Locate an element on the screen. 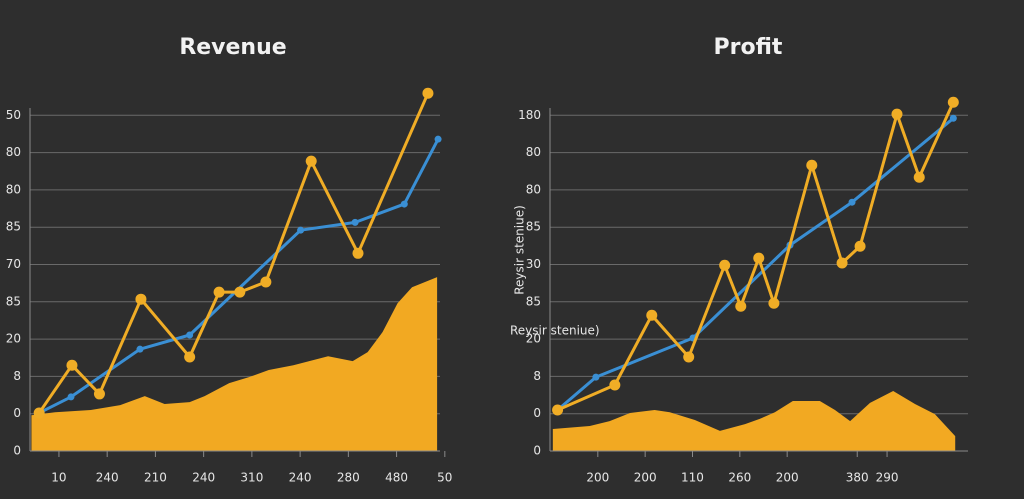 Image resolution: width=1024 pixels, height=499 pixels. x-tick-label: 380 is located at coordinates (857, 478).